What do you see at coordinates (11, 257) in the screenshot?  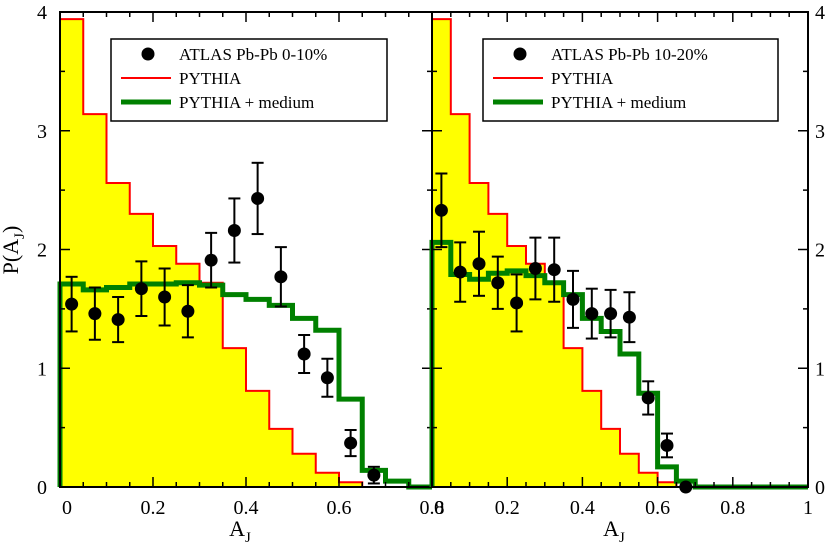 I see `y-axis-label-main: P(A` at bounding box center [11, 257].